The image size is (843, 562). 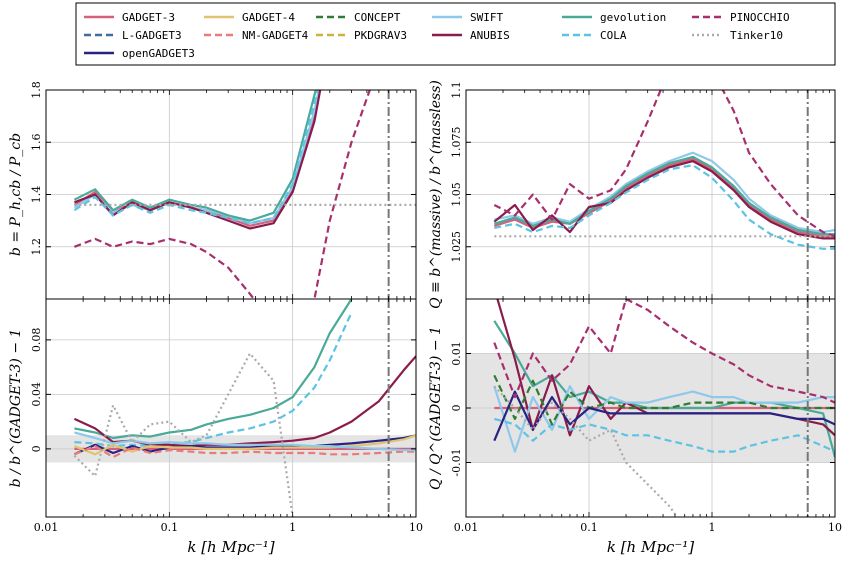 I want to click on y-tick-label: 0.01, so click(x=456, y=353).